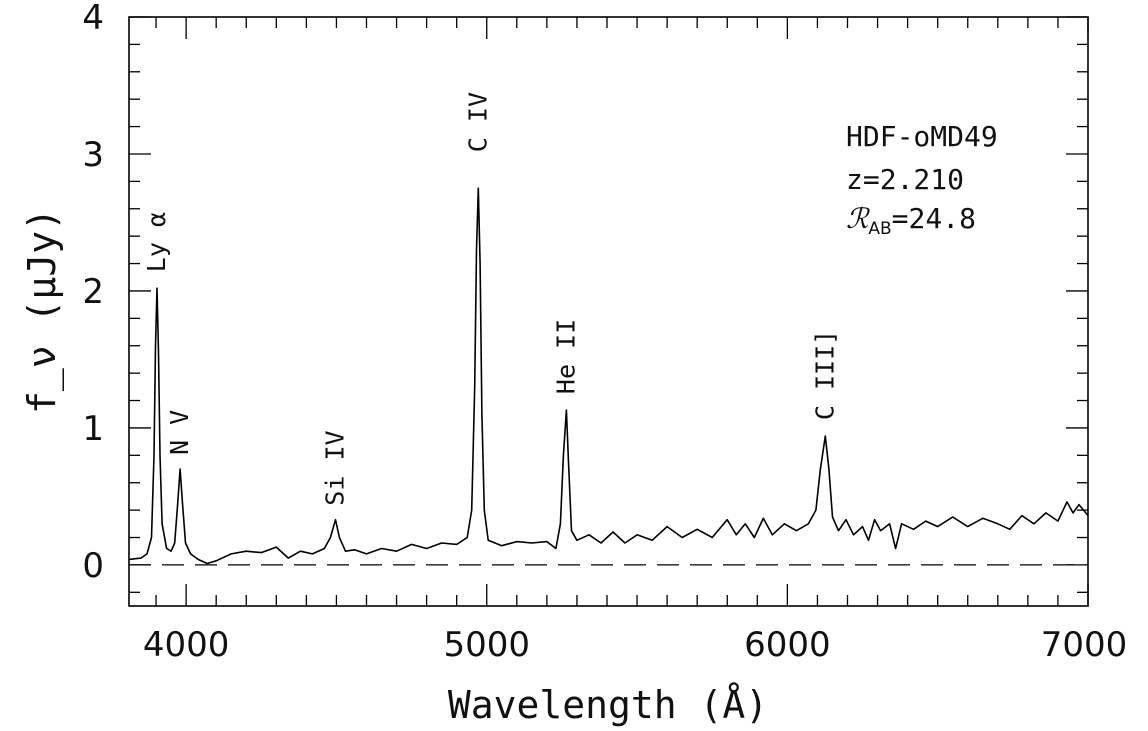 The height and width of the screenshot is (731, 1148). I want to click on y-axis-title: f_ν (μJy), so click(42, 311).